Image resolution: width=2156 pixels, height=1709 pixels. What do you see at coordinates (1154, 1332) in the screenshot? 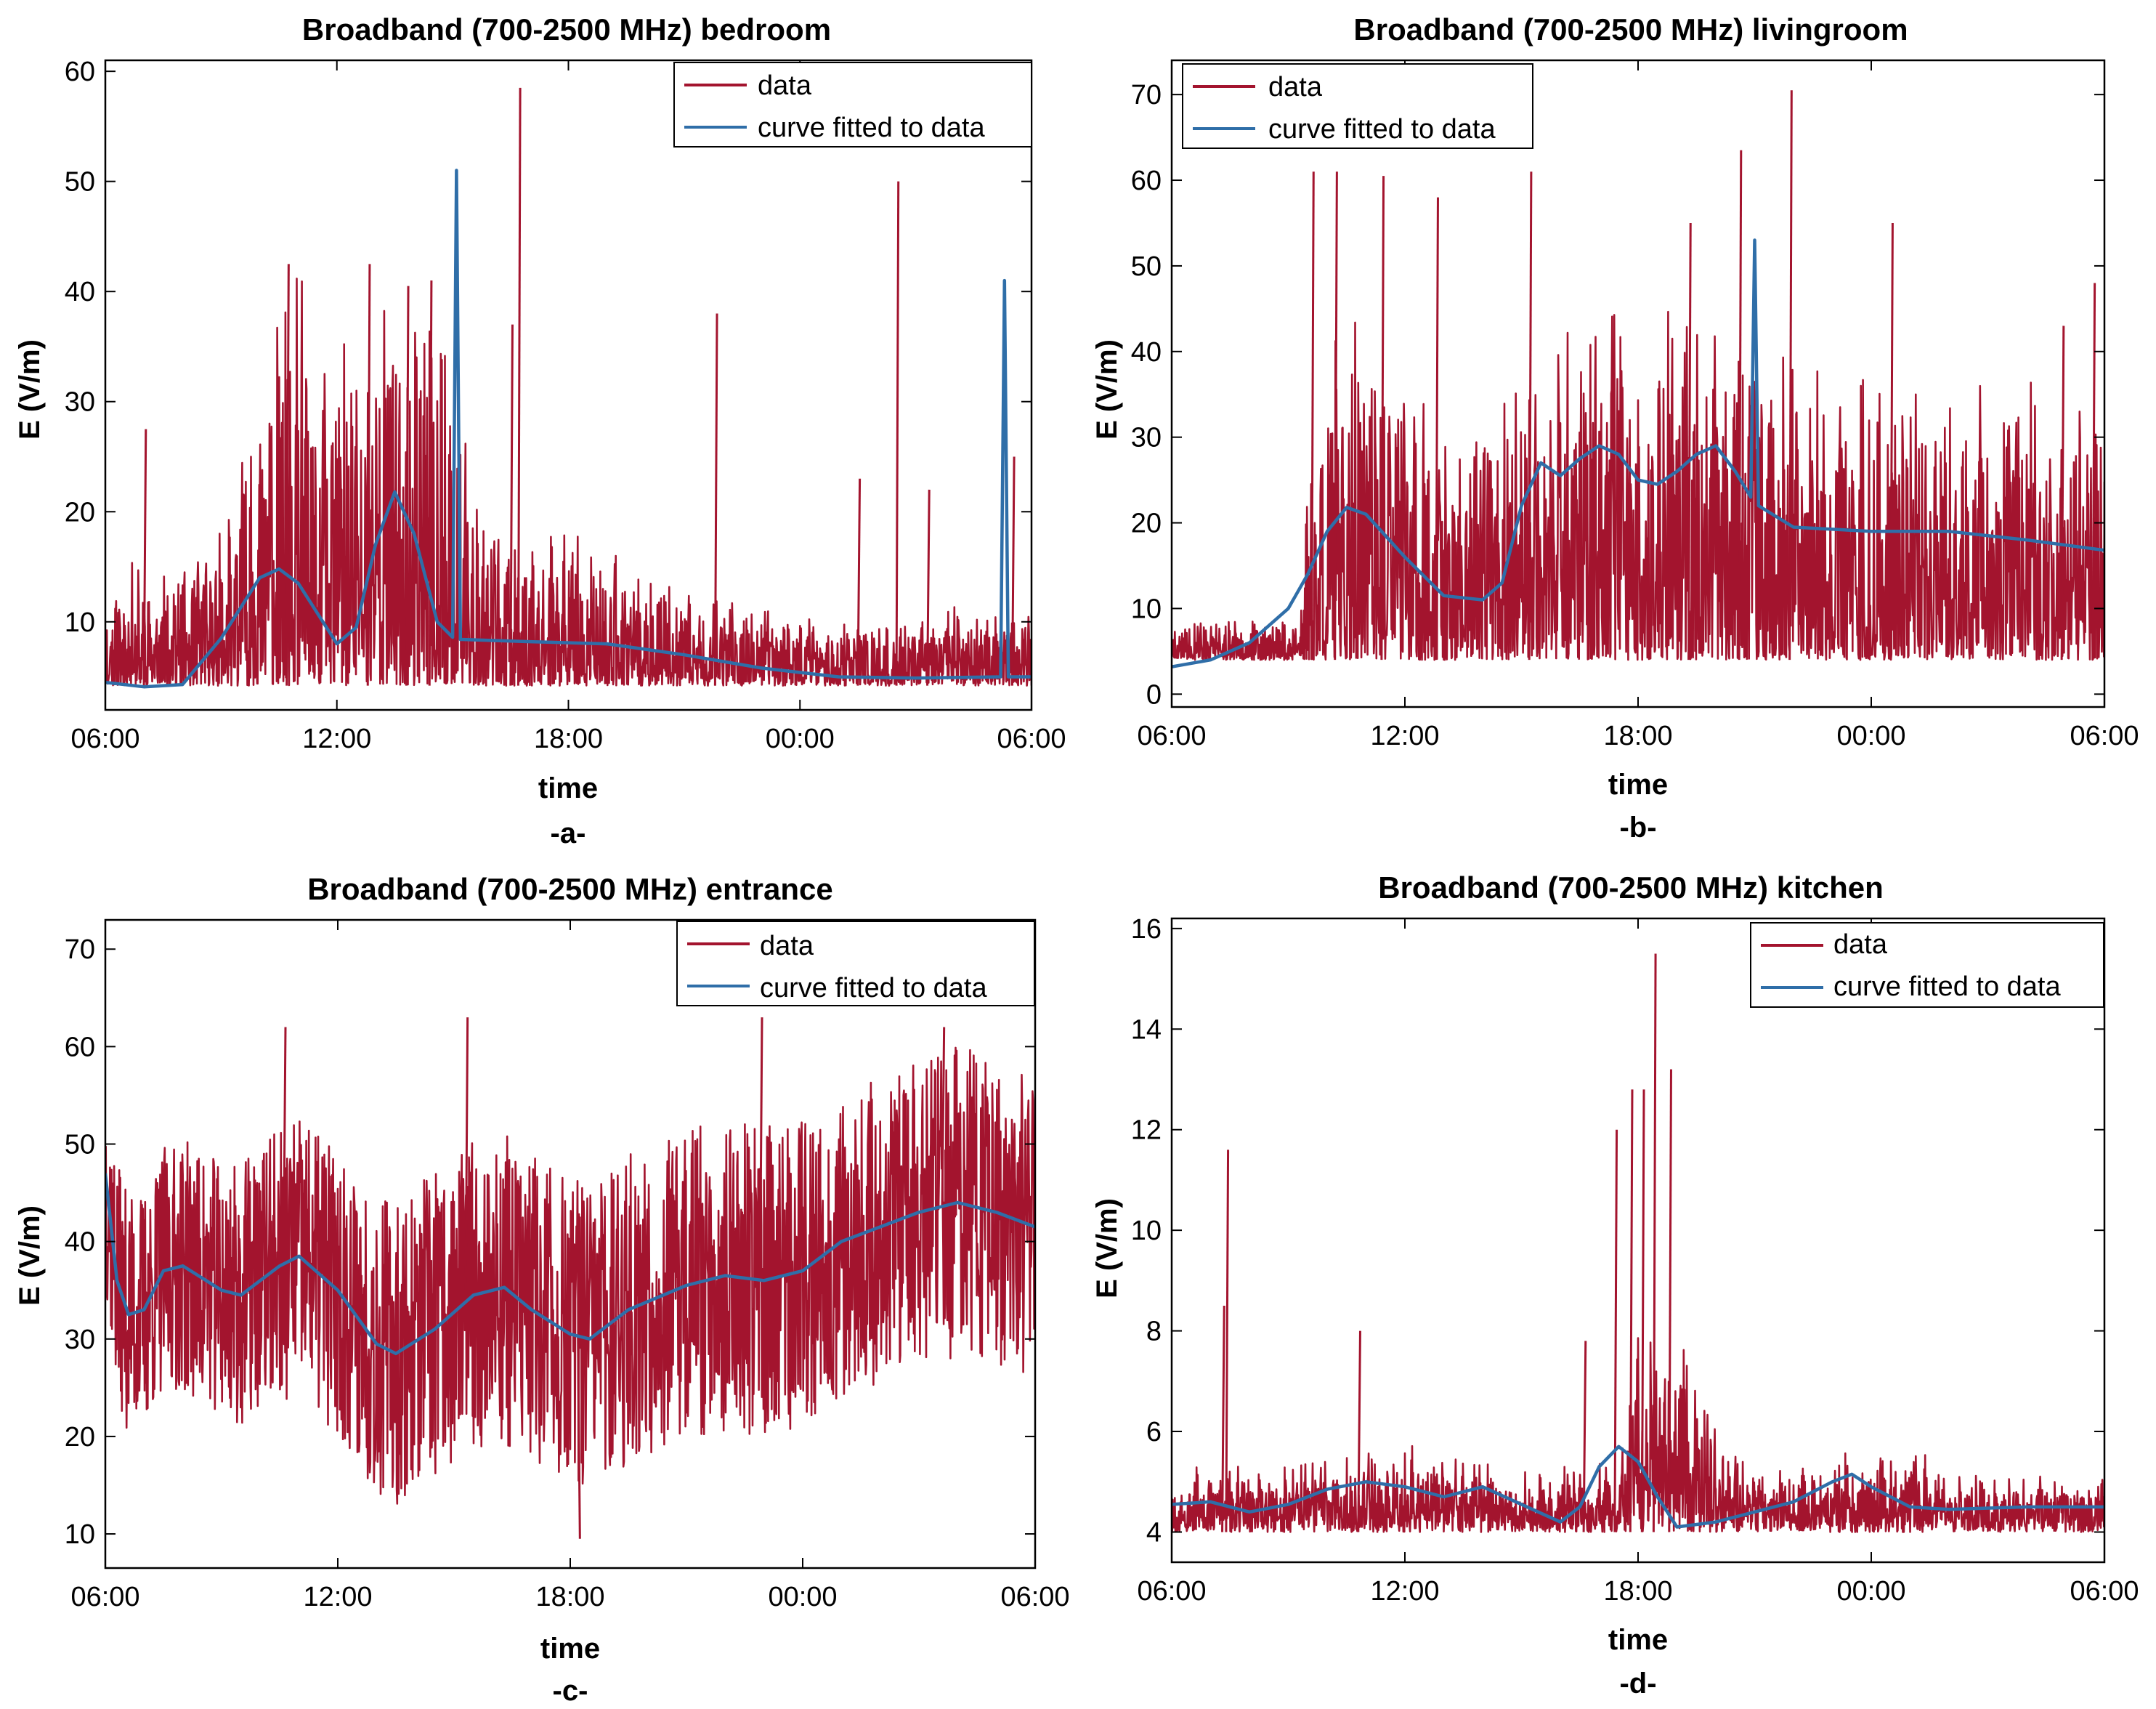
I see `y-tick-label: 8` at bounding box center [1154, 1332].